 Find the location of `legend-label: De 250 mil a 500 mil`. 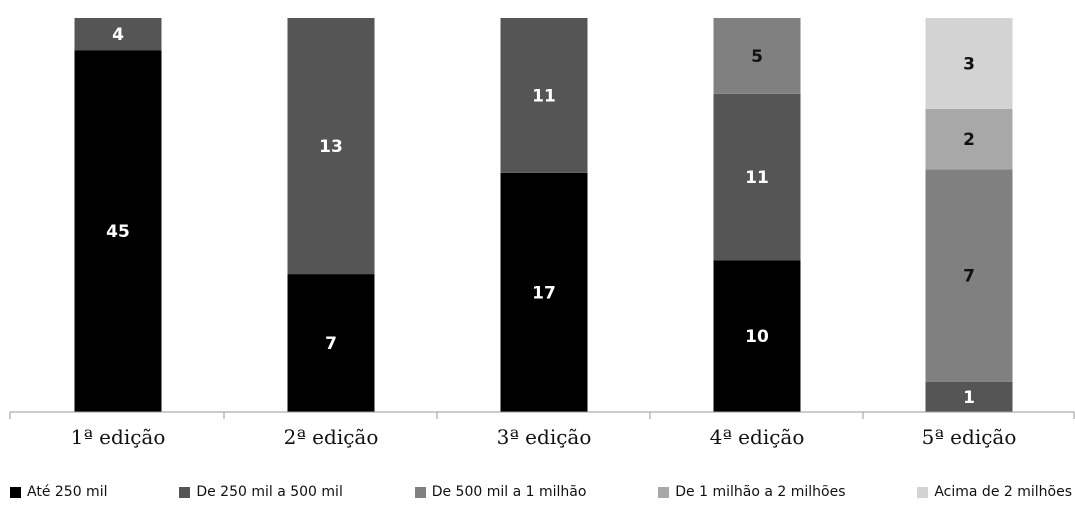

legend-label: De 250 mil a 500 mil is located at coordinates (269, 492).